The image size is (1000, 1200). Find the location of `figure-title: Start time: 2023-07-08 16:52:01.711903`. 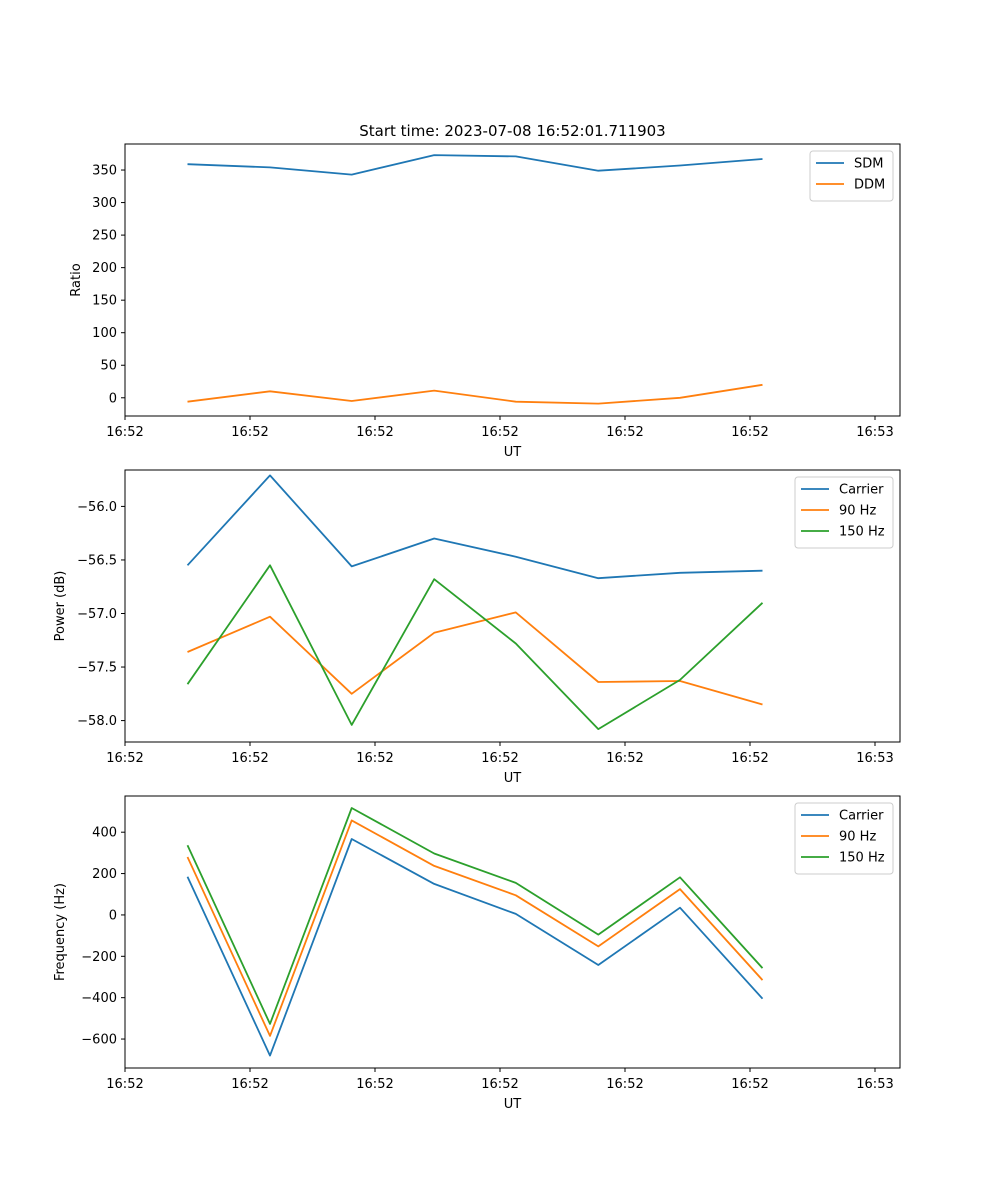

figure-title: Start time: 2023-07-08 16:52:01.711903 is located at coordinates (512, 131).